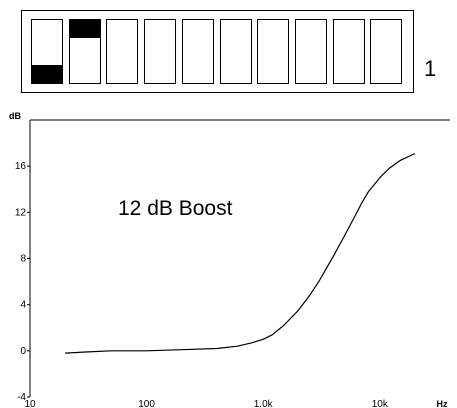 The width and height of the screenshot is (457, 408). I want to click on switch-number-label: 1, so click(430, 68).